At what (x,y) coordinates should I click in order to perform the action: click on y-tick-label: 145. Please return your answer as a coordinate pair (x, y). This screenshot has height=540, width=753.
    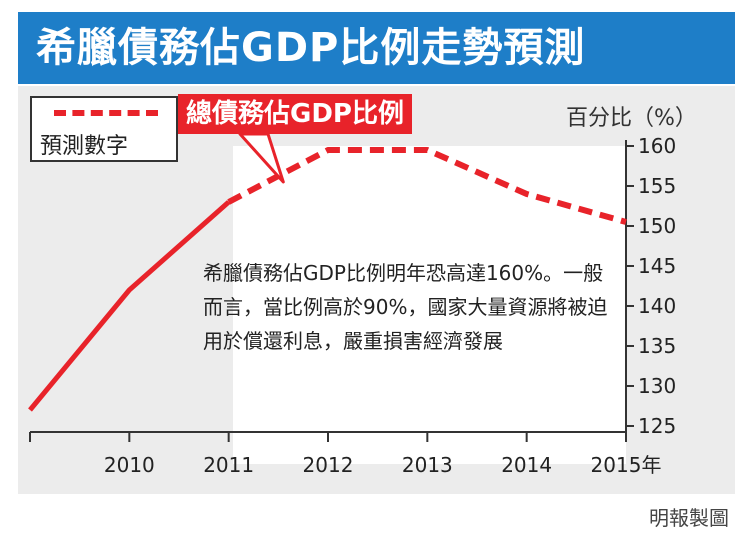
    Looking at the image, I should click on (657, 266).